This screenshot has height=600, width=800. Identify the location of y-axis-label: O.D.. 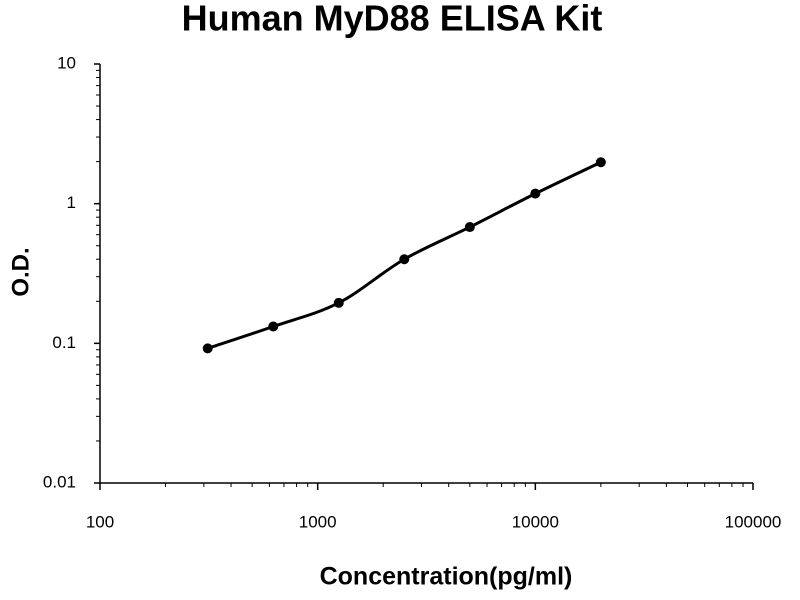
(20, 271).